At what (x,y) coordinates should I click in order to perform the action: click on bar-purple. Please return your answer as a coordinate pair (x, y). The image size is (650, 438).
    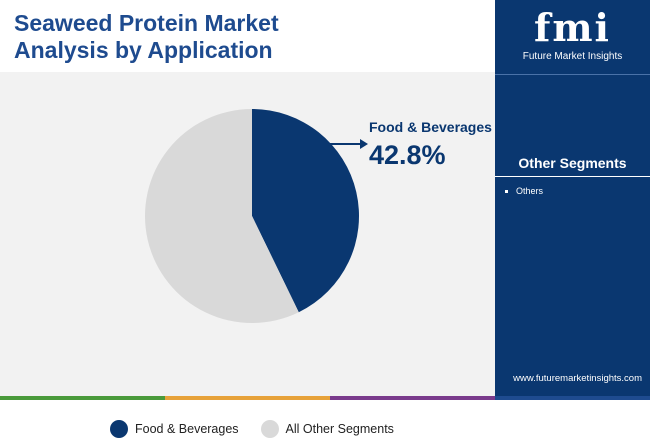
    Looking at the image, I should click on (412, 398).